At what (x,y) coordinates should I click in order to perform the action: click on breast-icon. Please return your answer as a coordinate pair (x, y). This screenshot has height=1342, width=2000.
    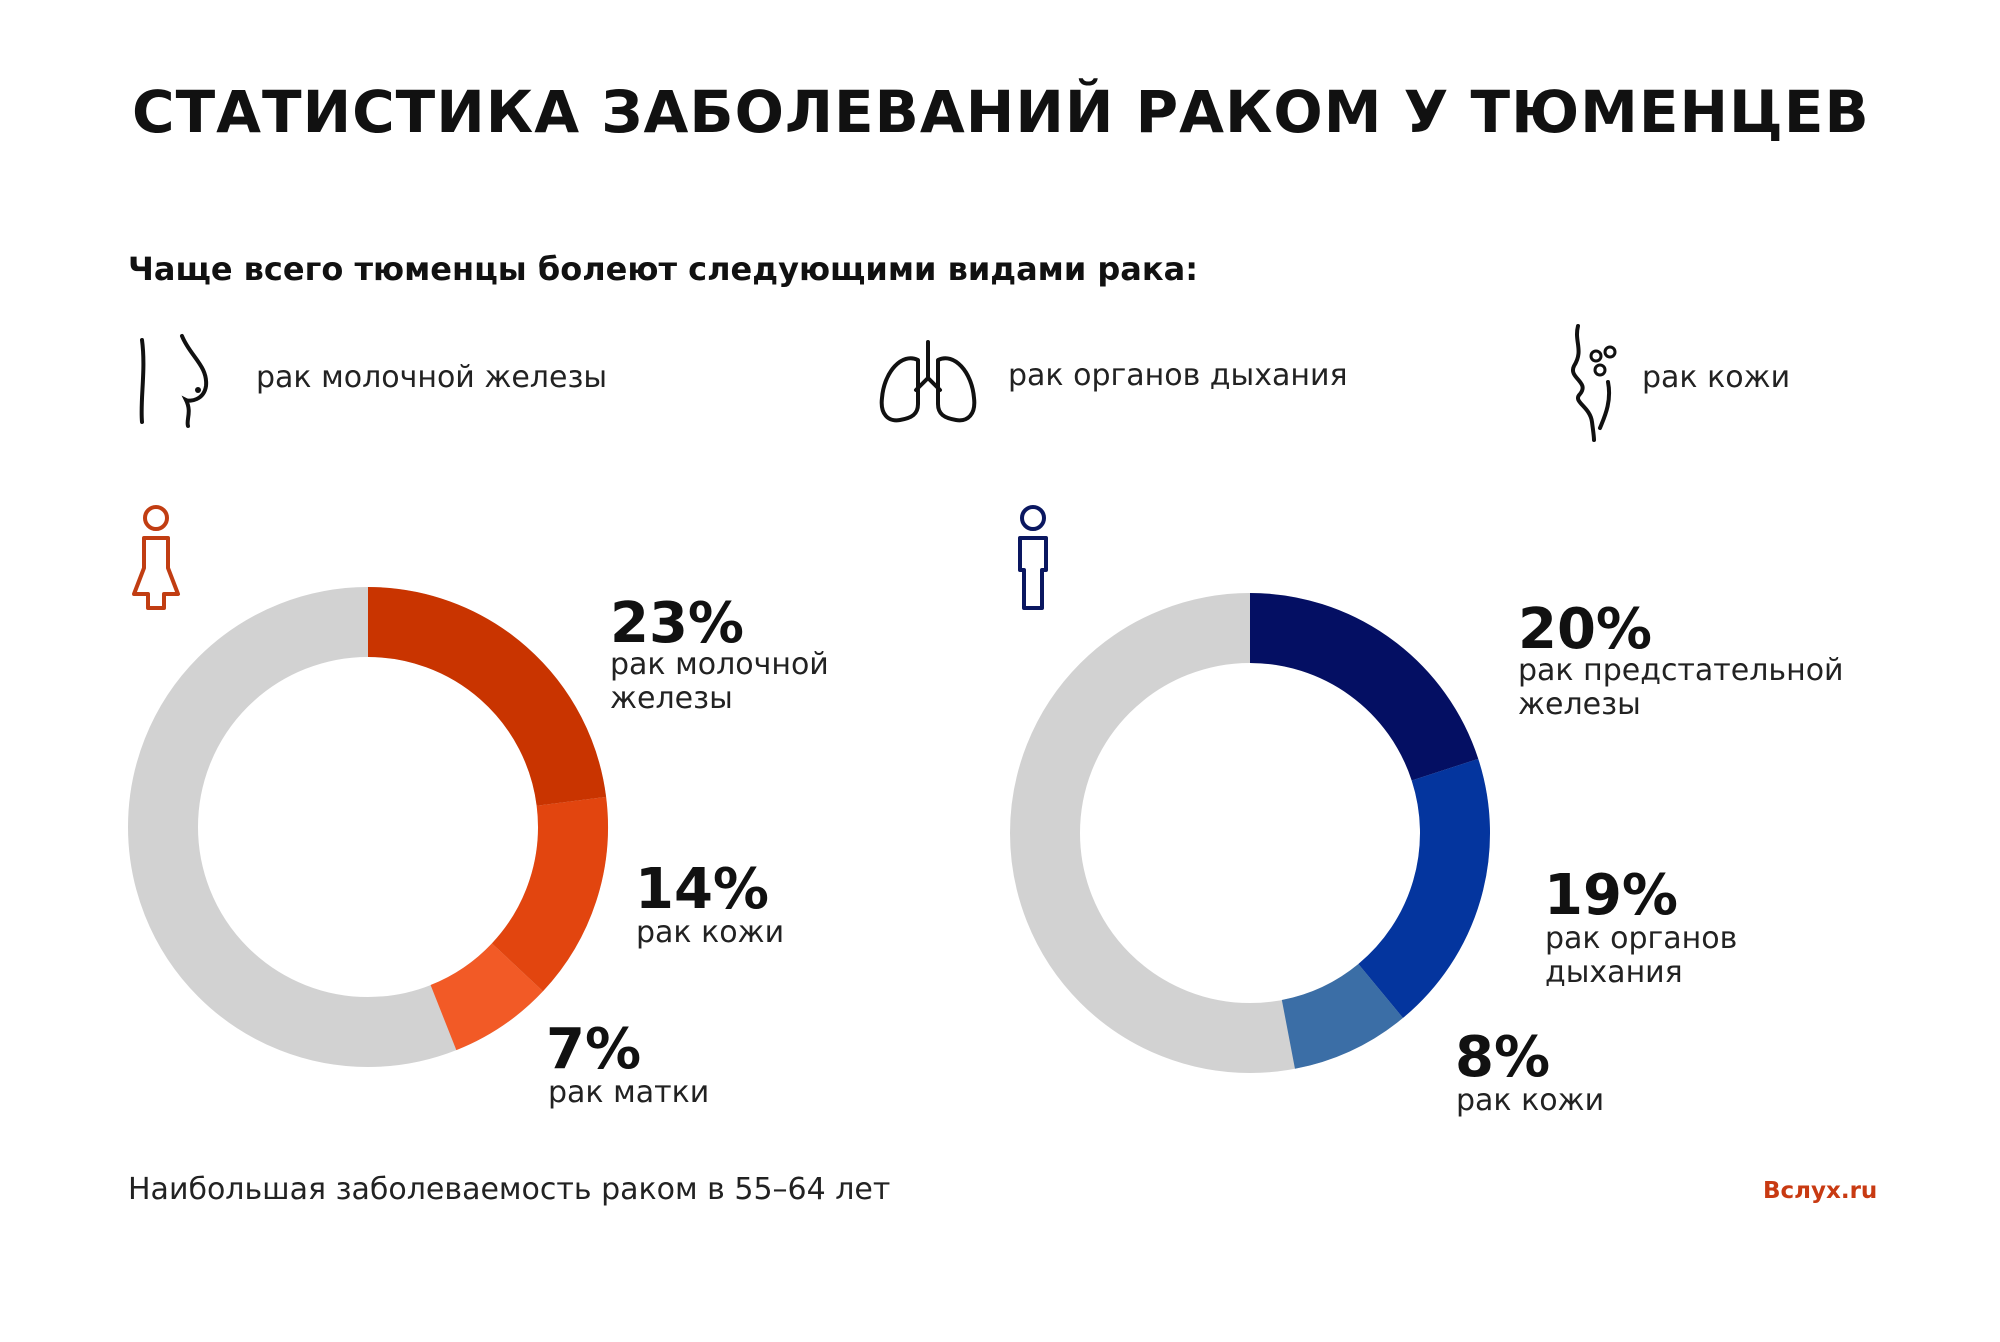
    Looking at the image, I should click on (174, 381).